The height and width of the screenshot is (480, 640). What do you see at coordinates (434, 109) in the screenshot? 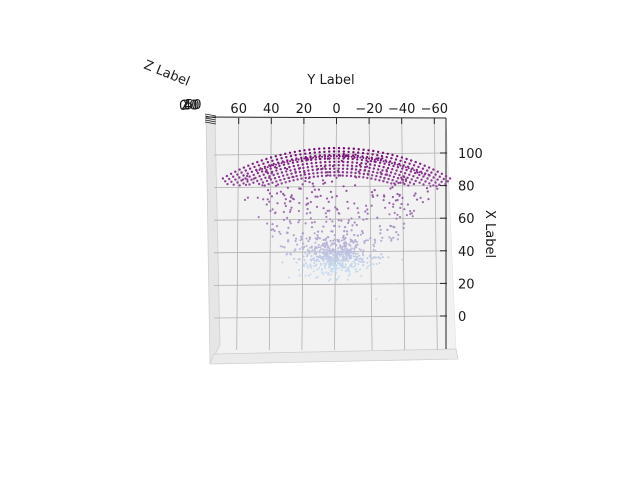
I see `y-tick-label: −60` at bounding box center [434, 109].